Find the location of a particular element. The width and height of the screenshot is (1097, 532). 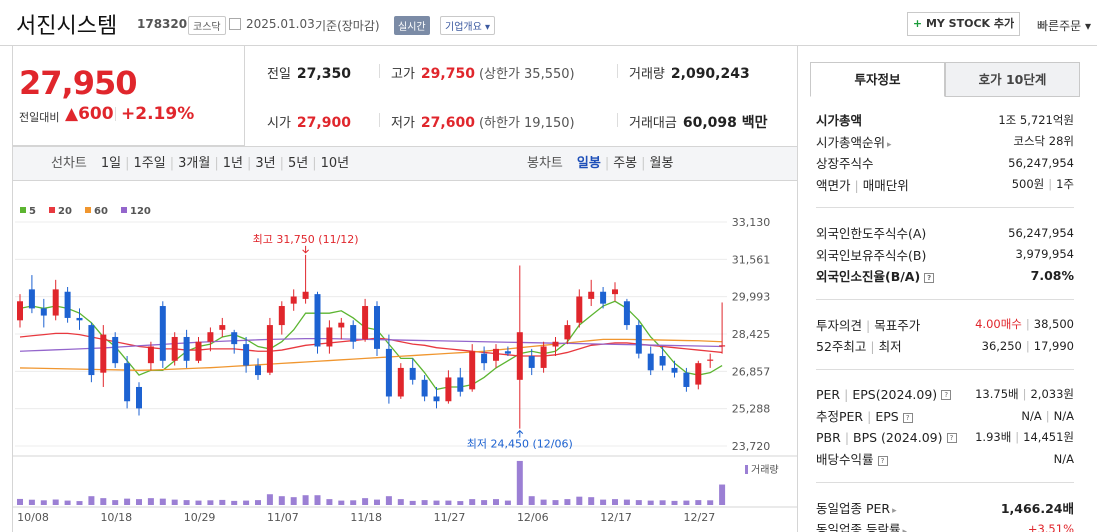

row-label: 시가총액순위 ▸ is located at coordinates (854, 141).